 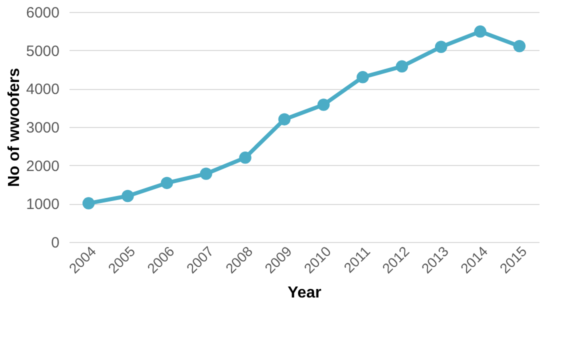 What do you see at coordinates (43, 205) in the screenshot?
I see `y-tick-label: 1000` at bounding box center [43, 205].